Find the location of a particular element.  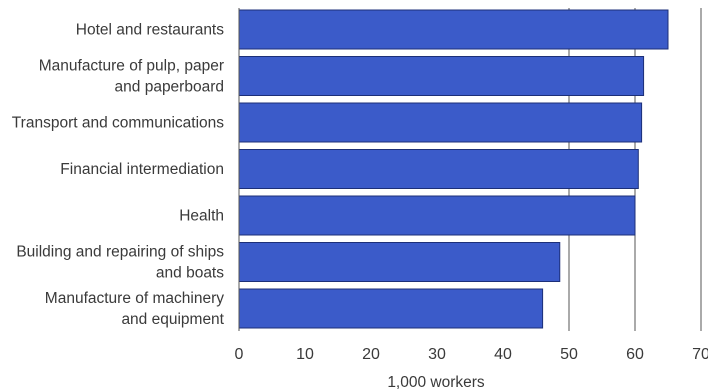

x-tick-label-40: 40 is located at coordinates (503, 354).